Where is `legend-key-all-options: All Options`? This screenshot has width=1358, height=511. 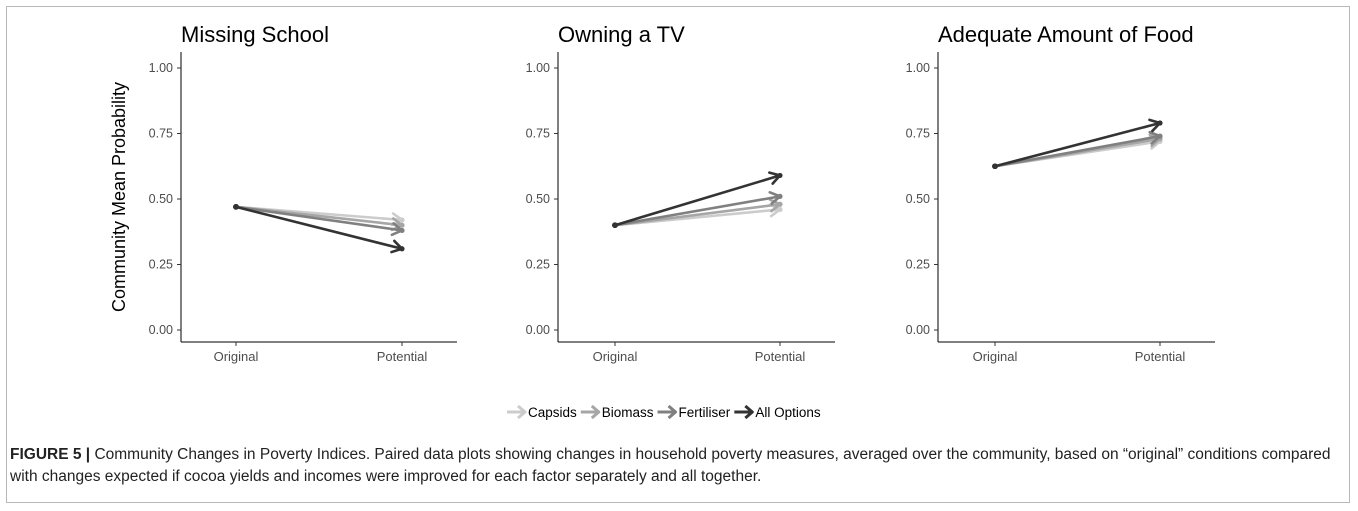 legend-key-all-options: All Options is located at coordinates (777, 412).